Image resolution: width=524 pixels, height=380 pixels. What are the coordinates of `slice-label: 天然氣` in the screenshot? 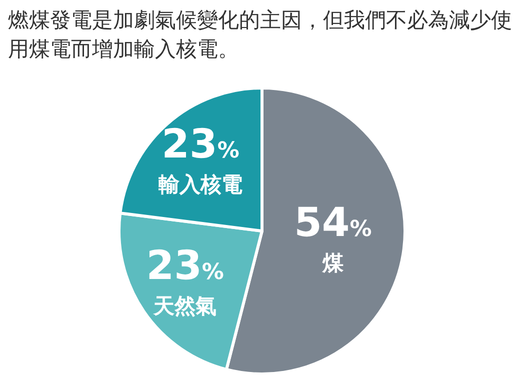 It's located at (184, 306).